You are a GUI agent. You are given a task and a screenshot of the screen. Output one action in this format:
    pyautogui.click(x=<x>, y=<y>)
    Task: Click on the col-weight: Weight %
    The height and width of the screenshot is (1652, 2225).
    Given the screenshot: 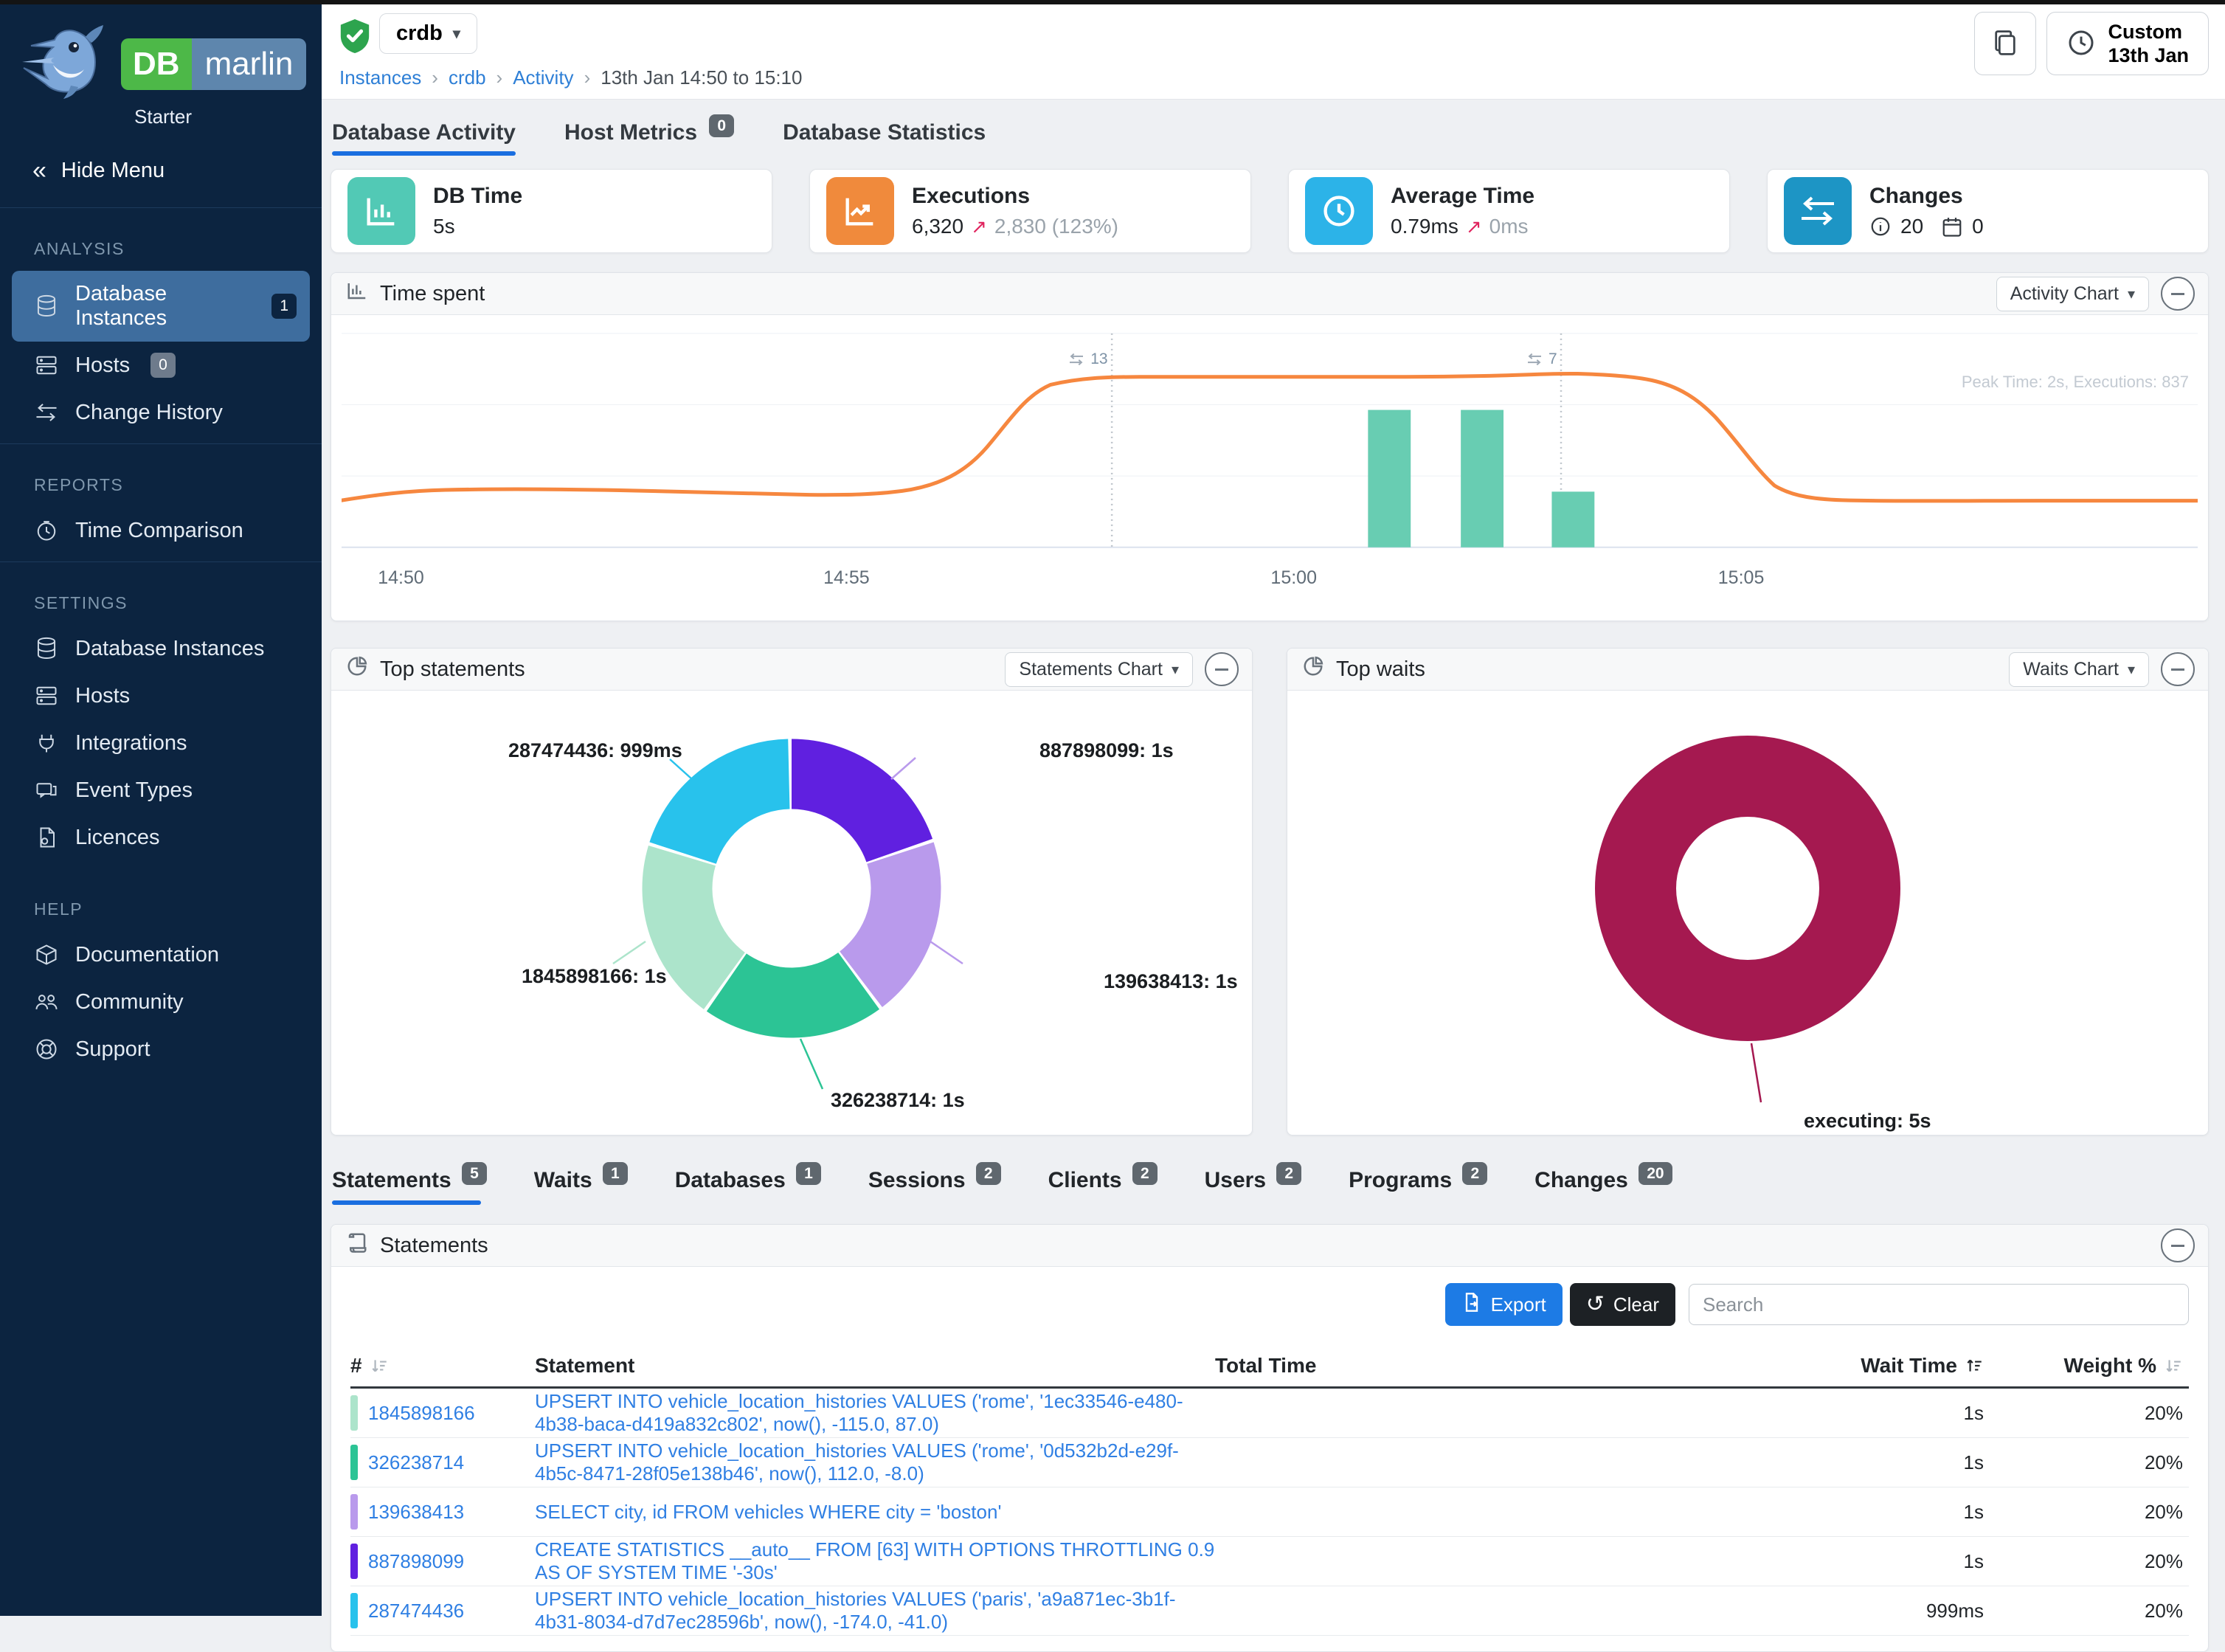 What is the action you would take?
    pyautogui.click(x=2109, y=1365)
    